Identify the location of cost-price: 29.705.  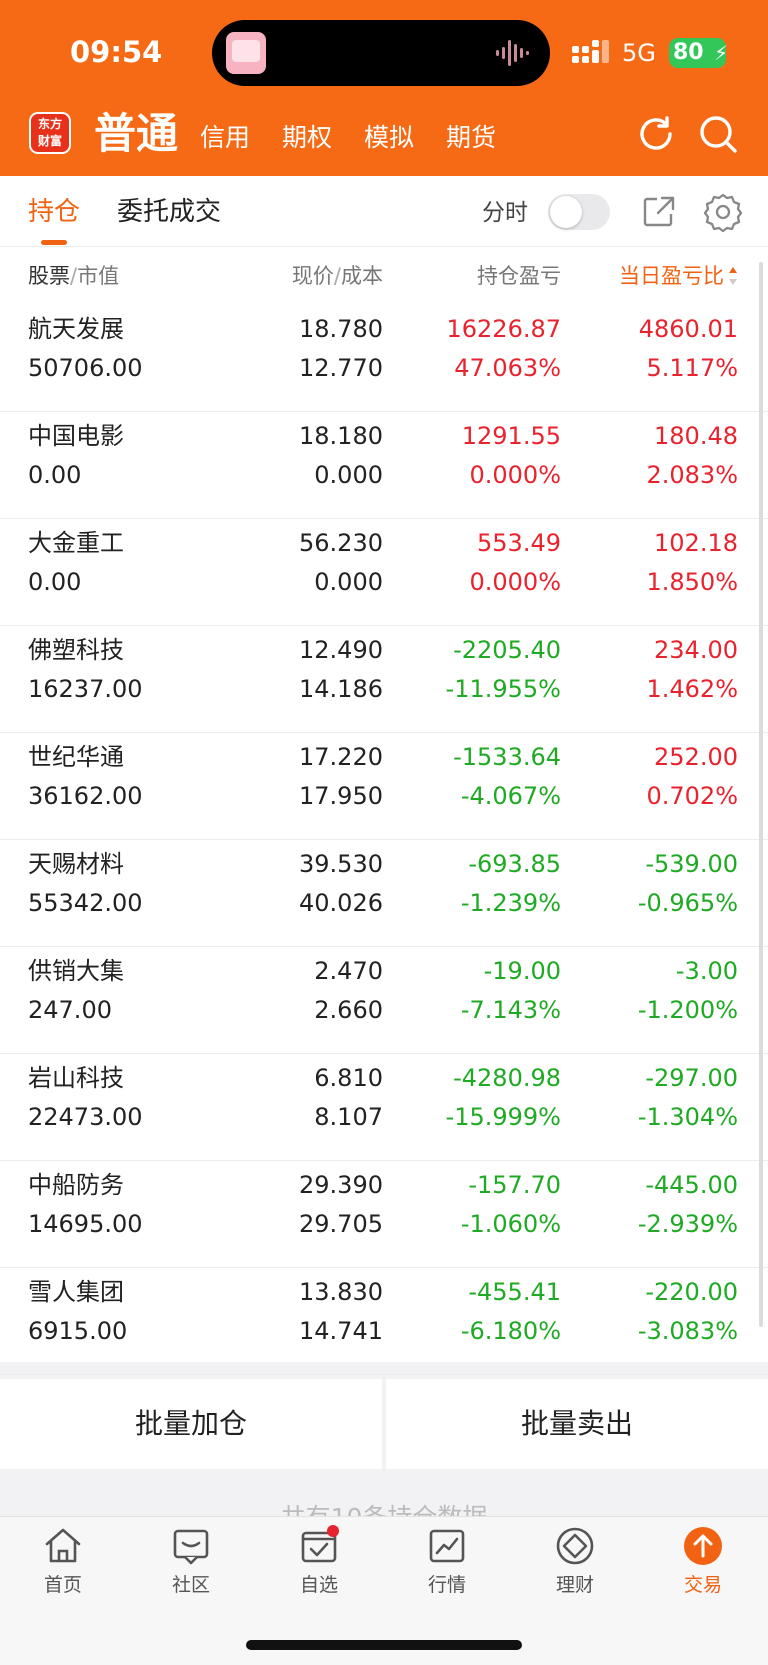
(341, 1224).